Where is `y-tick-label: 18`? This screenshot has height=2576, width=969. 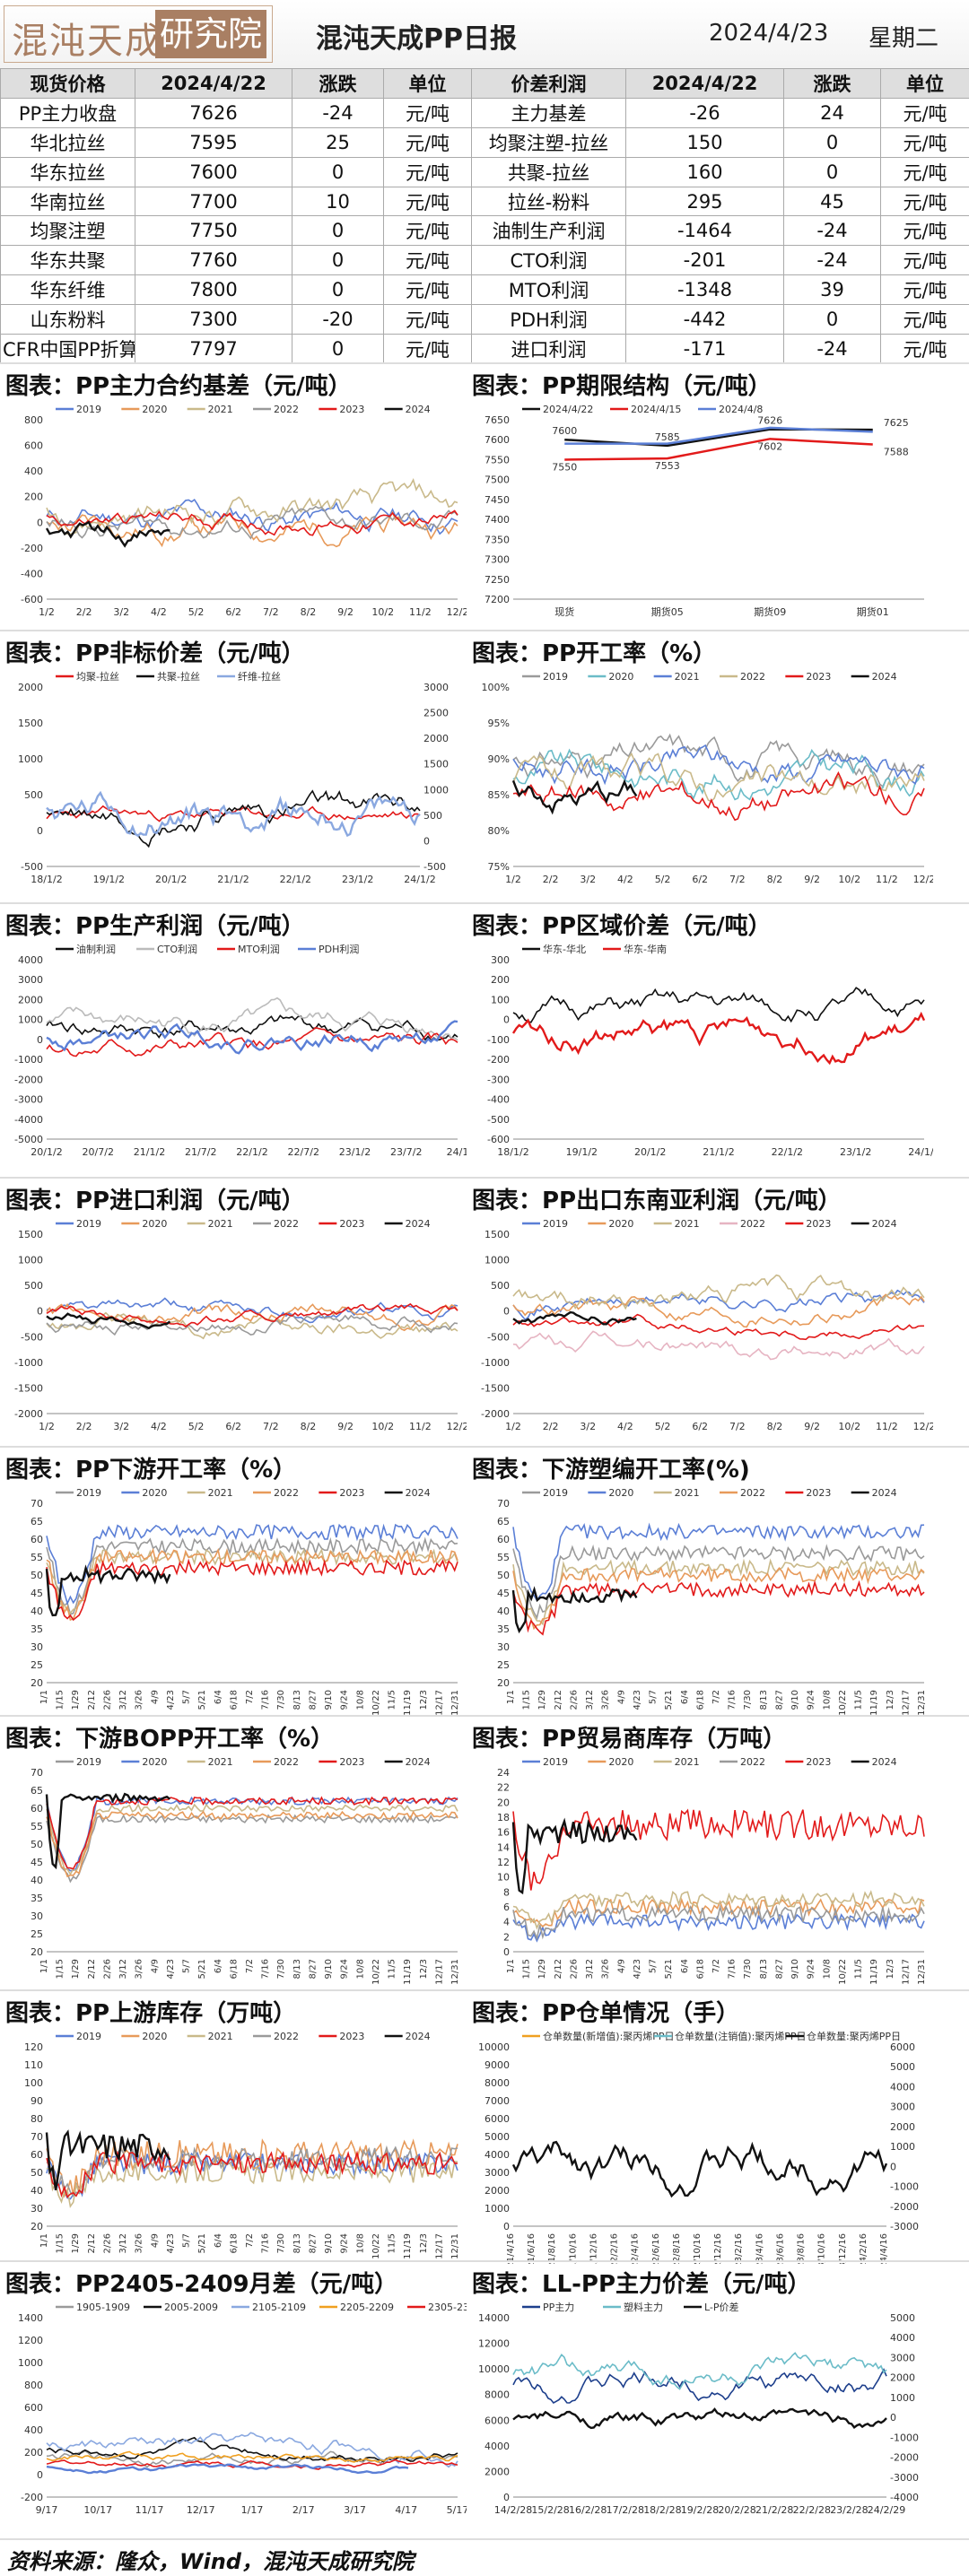
y-tick-label: 18 is located at coordinates (503, 1817).